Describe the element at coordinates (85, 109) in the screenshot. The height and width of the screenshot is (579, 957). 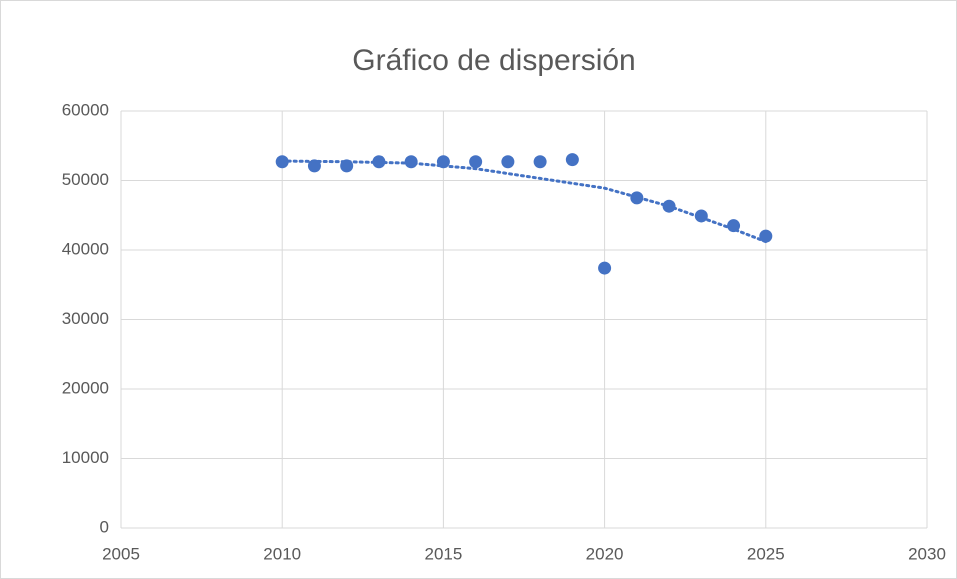
I see `y-tick-label: 60000` at that location.